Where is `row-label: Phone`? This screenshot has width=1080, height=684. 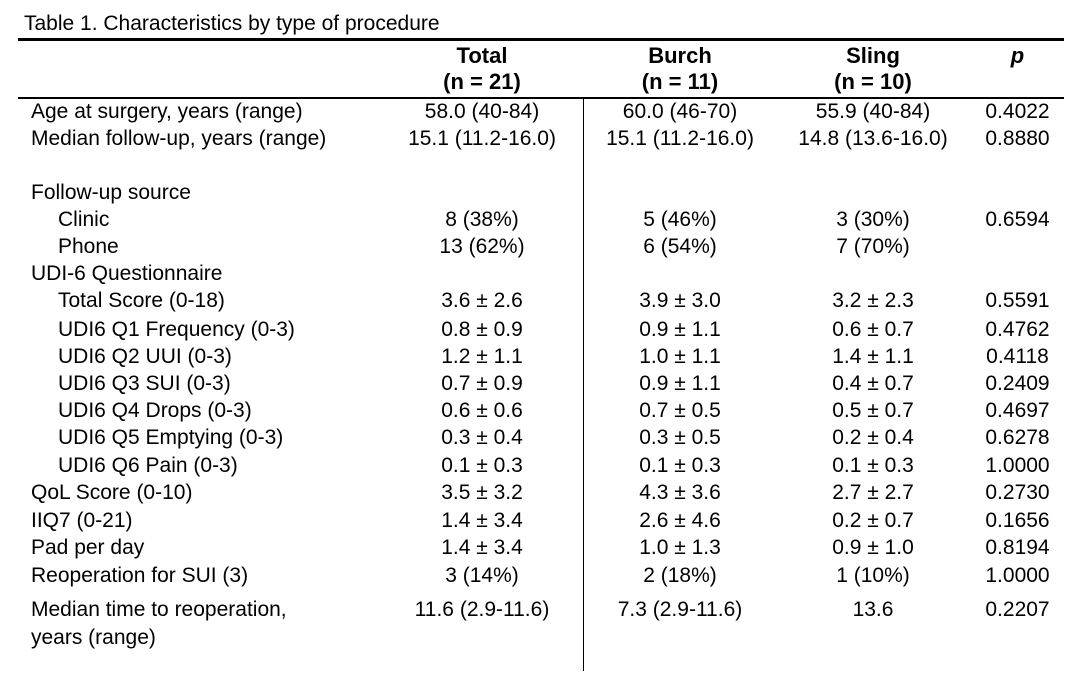 row-label: Phone is located at coordinates (88, 246).